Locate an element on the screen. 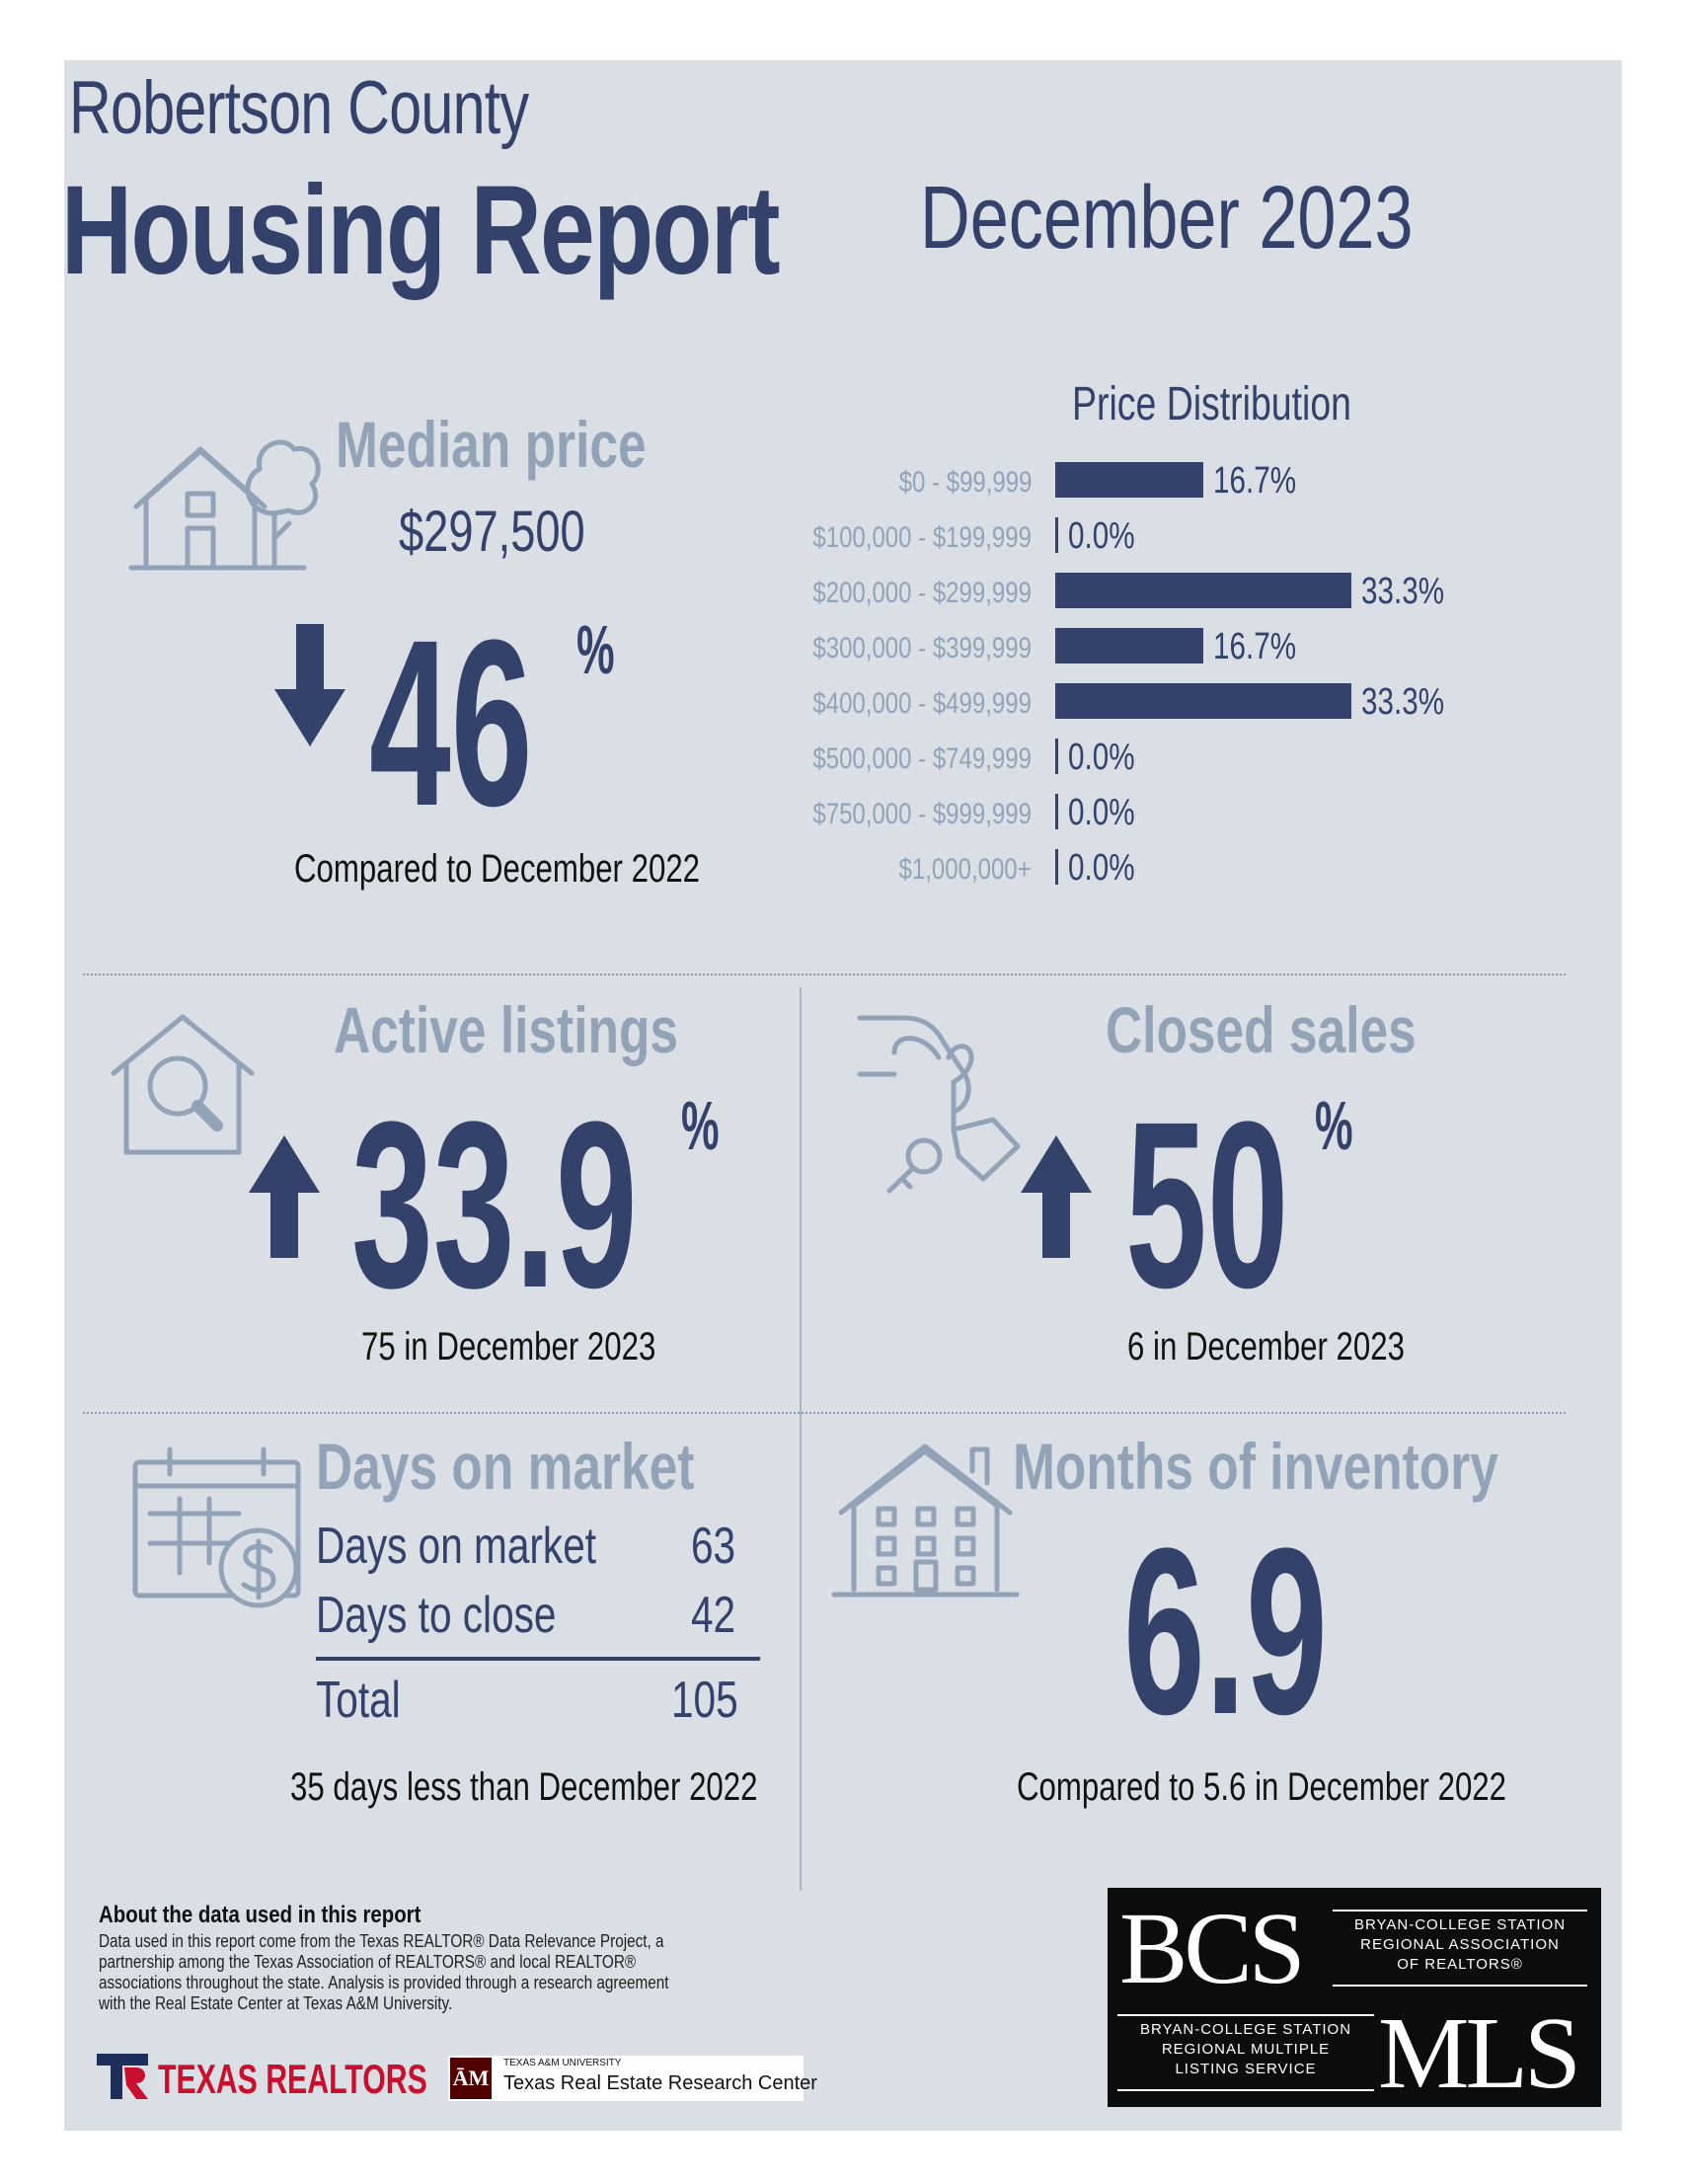 Image resolution: width=1687 pixels, height=2184 pixels. mls-line: REGIONAL MULTIPLE is located at coordinates (1246, 2049).